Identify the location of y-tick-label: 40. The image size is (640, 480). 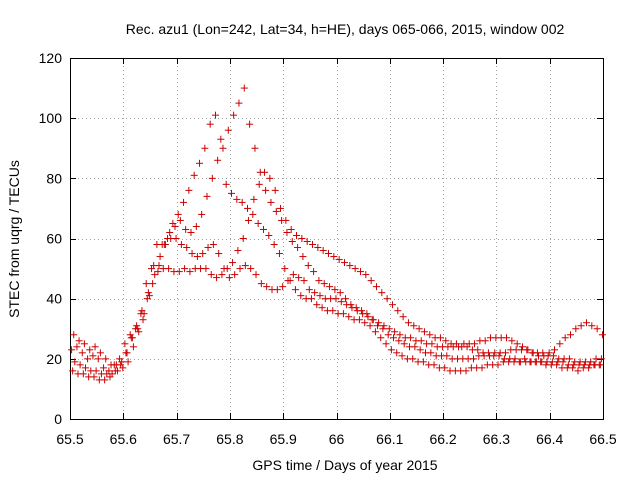
(54, 299).